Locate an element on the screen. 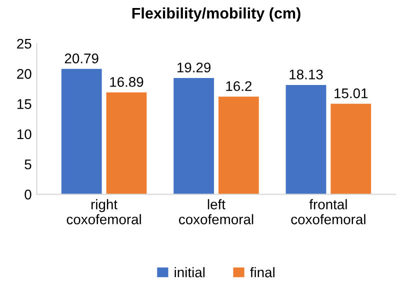  data-label: 19.29 is located at coordinates (194, 67).